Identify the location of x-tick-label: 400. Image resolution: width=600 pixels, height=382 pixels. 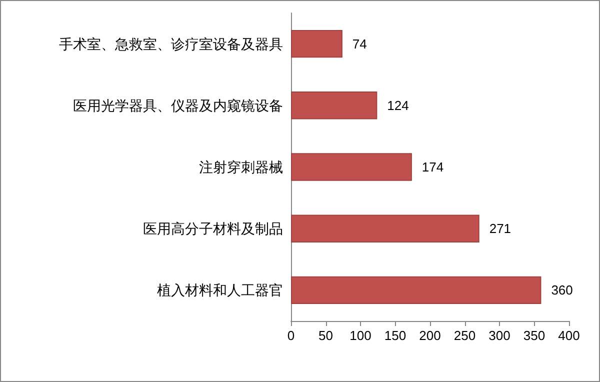
(569, 335).